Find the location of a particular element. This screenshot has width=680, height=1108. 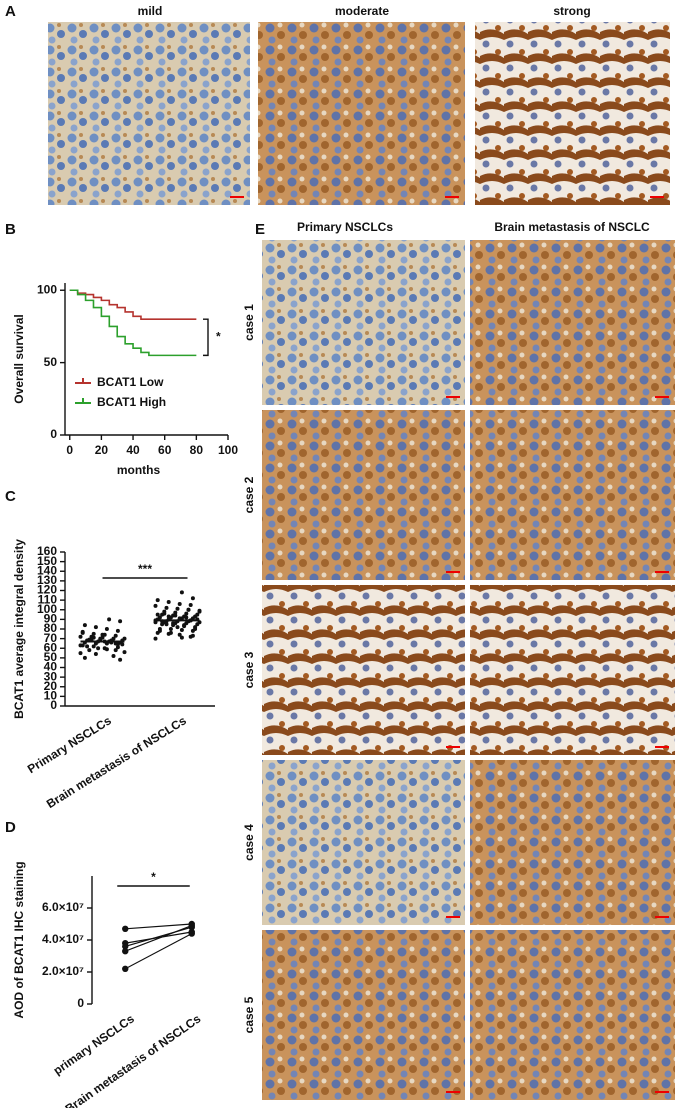

y-axis-label: AOD of BCAT1 IHC staining is located at coordinates (19, 939).